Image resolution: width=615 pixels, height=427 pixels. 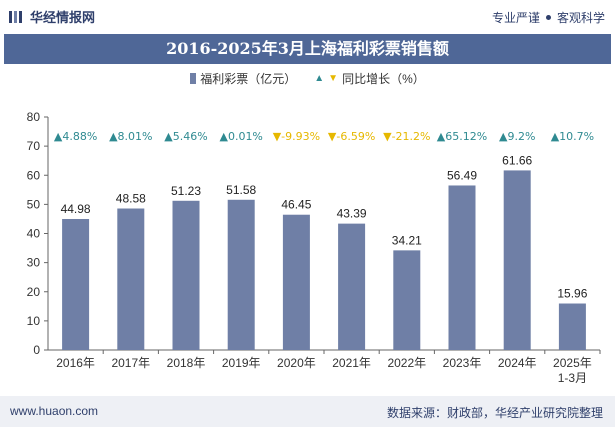 I want to click on x-tick-label: 2018年, so click(x=186, y=363).